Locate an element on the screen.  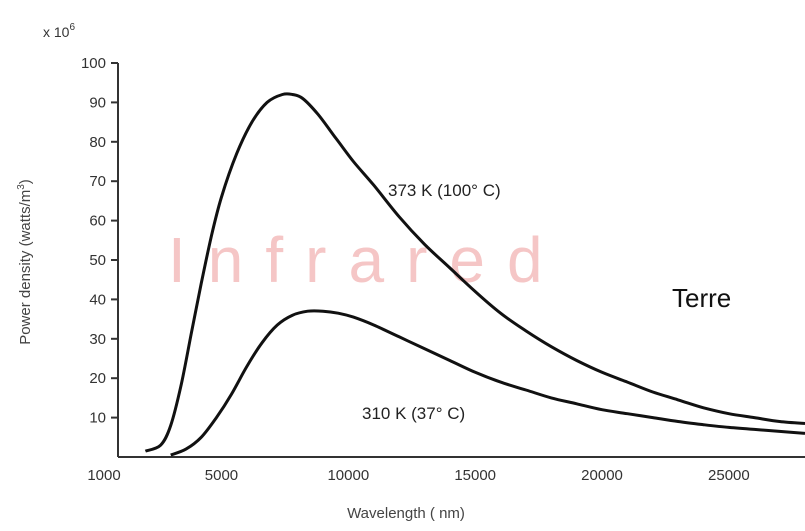
x-tick-label-25000: 25000 is located at coordinates (729, 475).